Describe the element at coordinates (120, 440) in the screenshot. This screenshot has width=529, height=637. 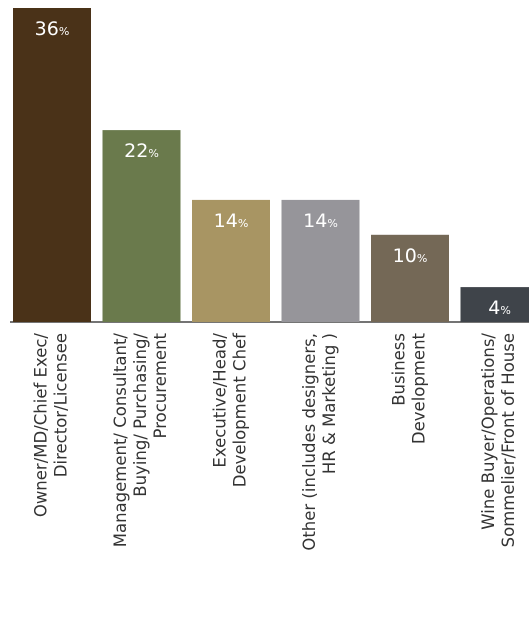
I see `category-label-line: Management/ Consultant/` at that location.